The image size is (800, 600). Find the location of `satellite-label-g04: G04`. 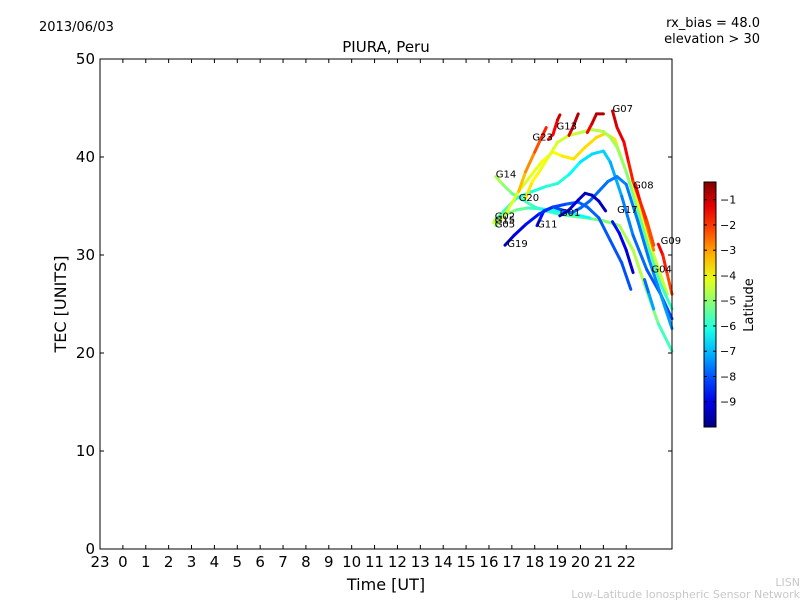

satellite-label-g04: G04 is located at coordinates (661, 270).